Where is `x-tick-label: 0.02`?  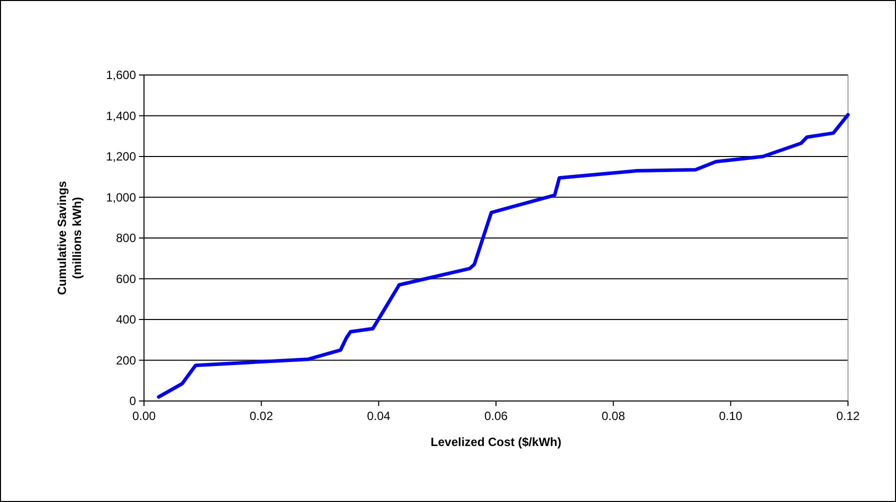 x-tick-label: 0.02 is located at coordinates (262, 416).